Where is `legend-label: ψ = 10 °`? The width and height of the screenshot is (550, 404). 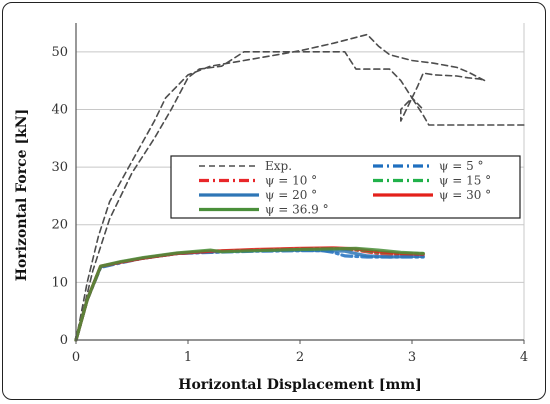 legend-label: ψ = 10 ° is located at coordinates (291, 181).